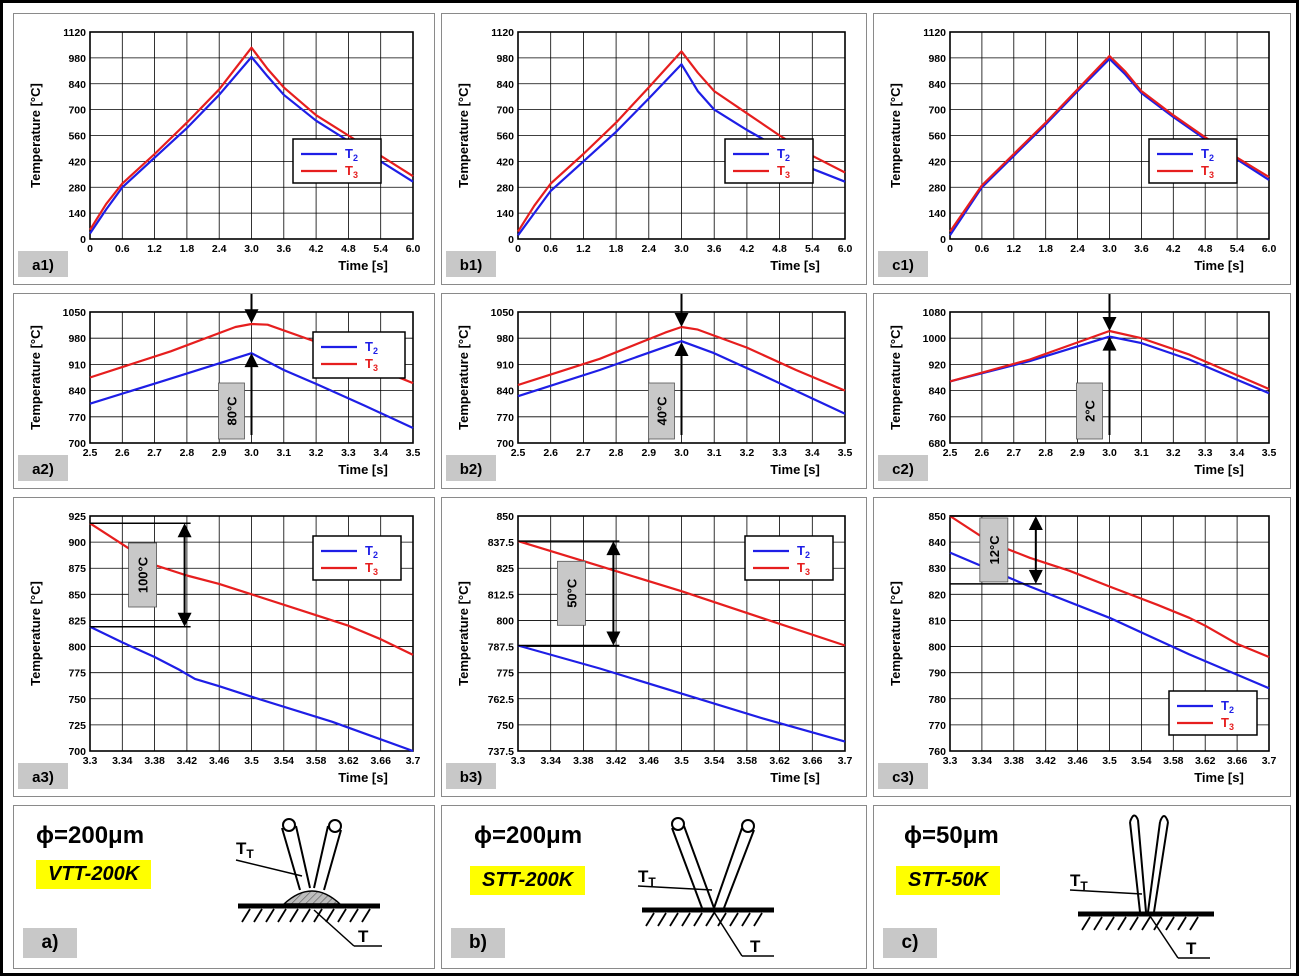  Describe the element at coordinates (35, 633) in the screenshot. I see `y-axis-label: Temperature [°C]` at that location.